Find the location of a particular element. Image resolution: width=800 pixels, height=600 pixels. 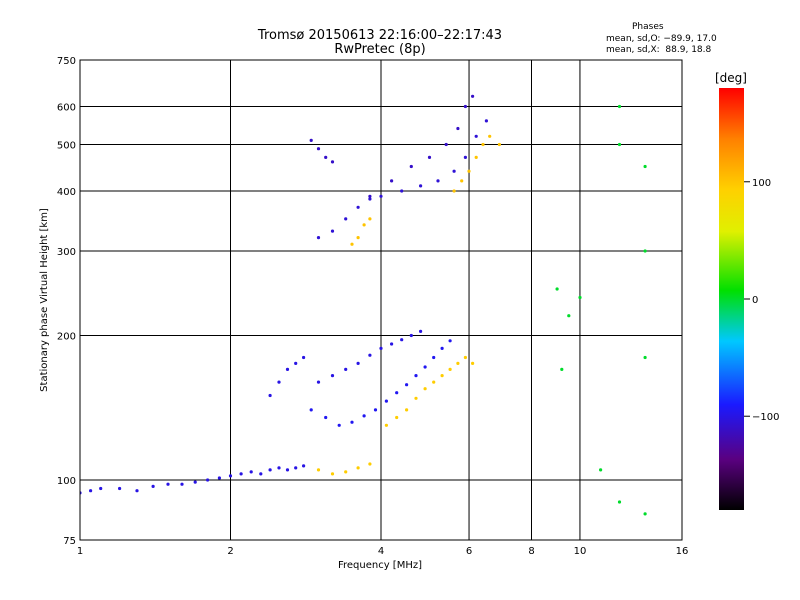

x-tick-label: 16 is located at coordinates (682, 551).